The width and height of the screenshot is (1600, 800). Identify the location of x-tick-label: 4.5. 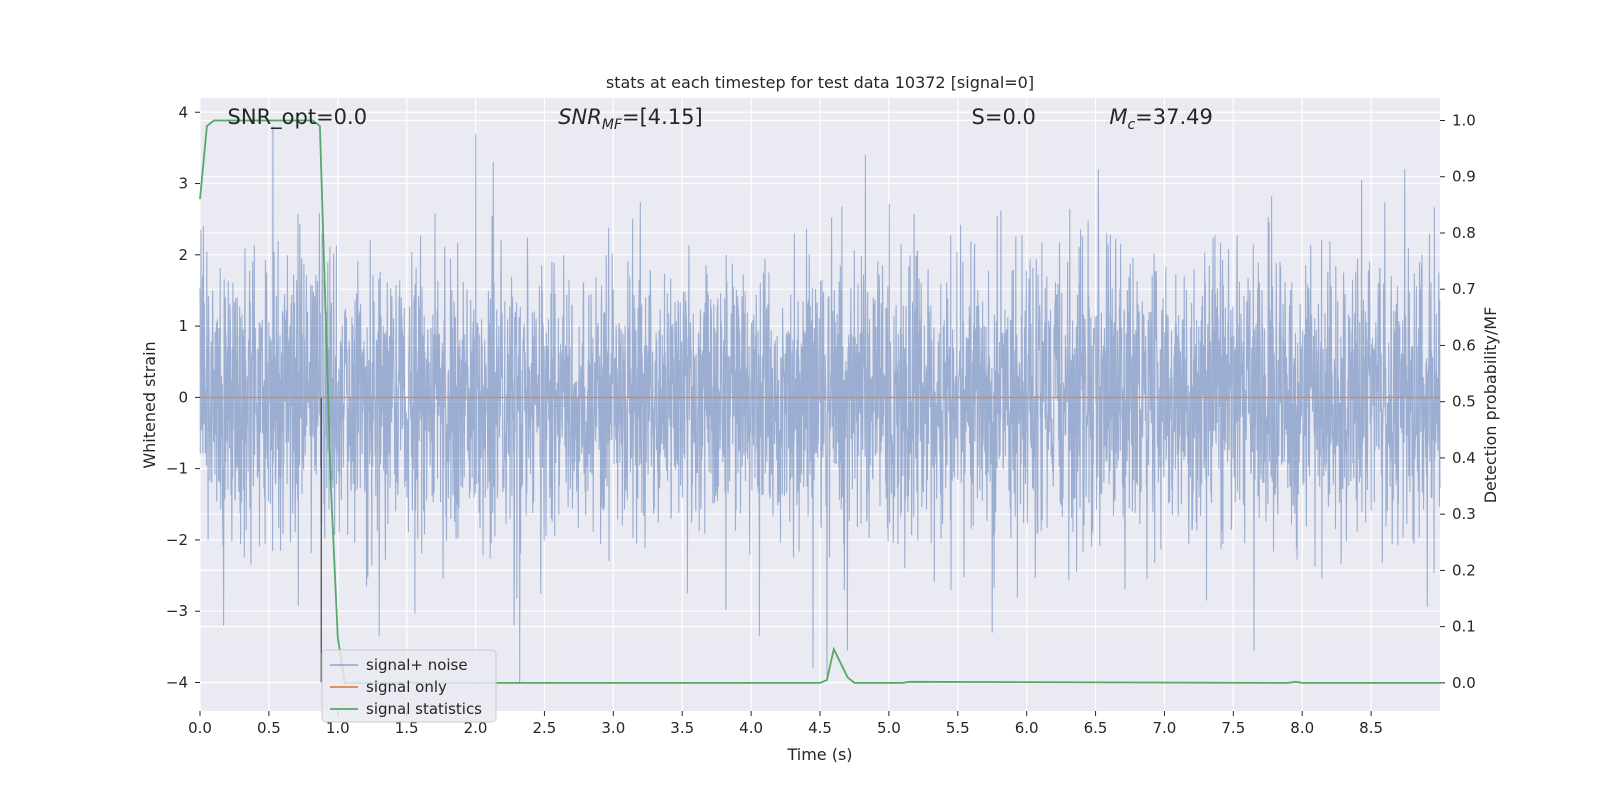
(820, 728).